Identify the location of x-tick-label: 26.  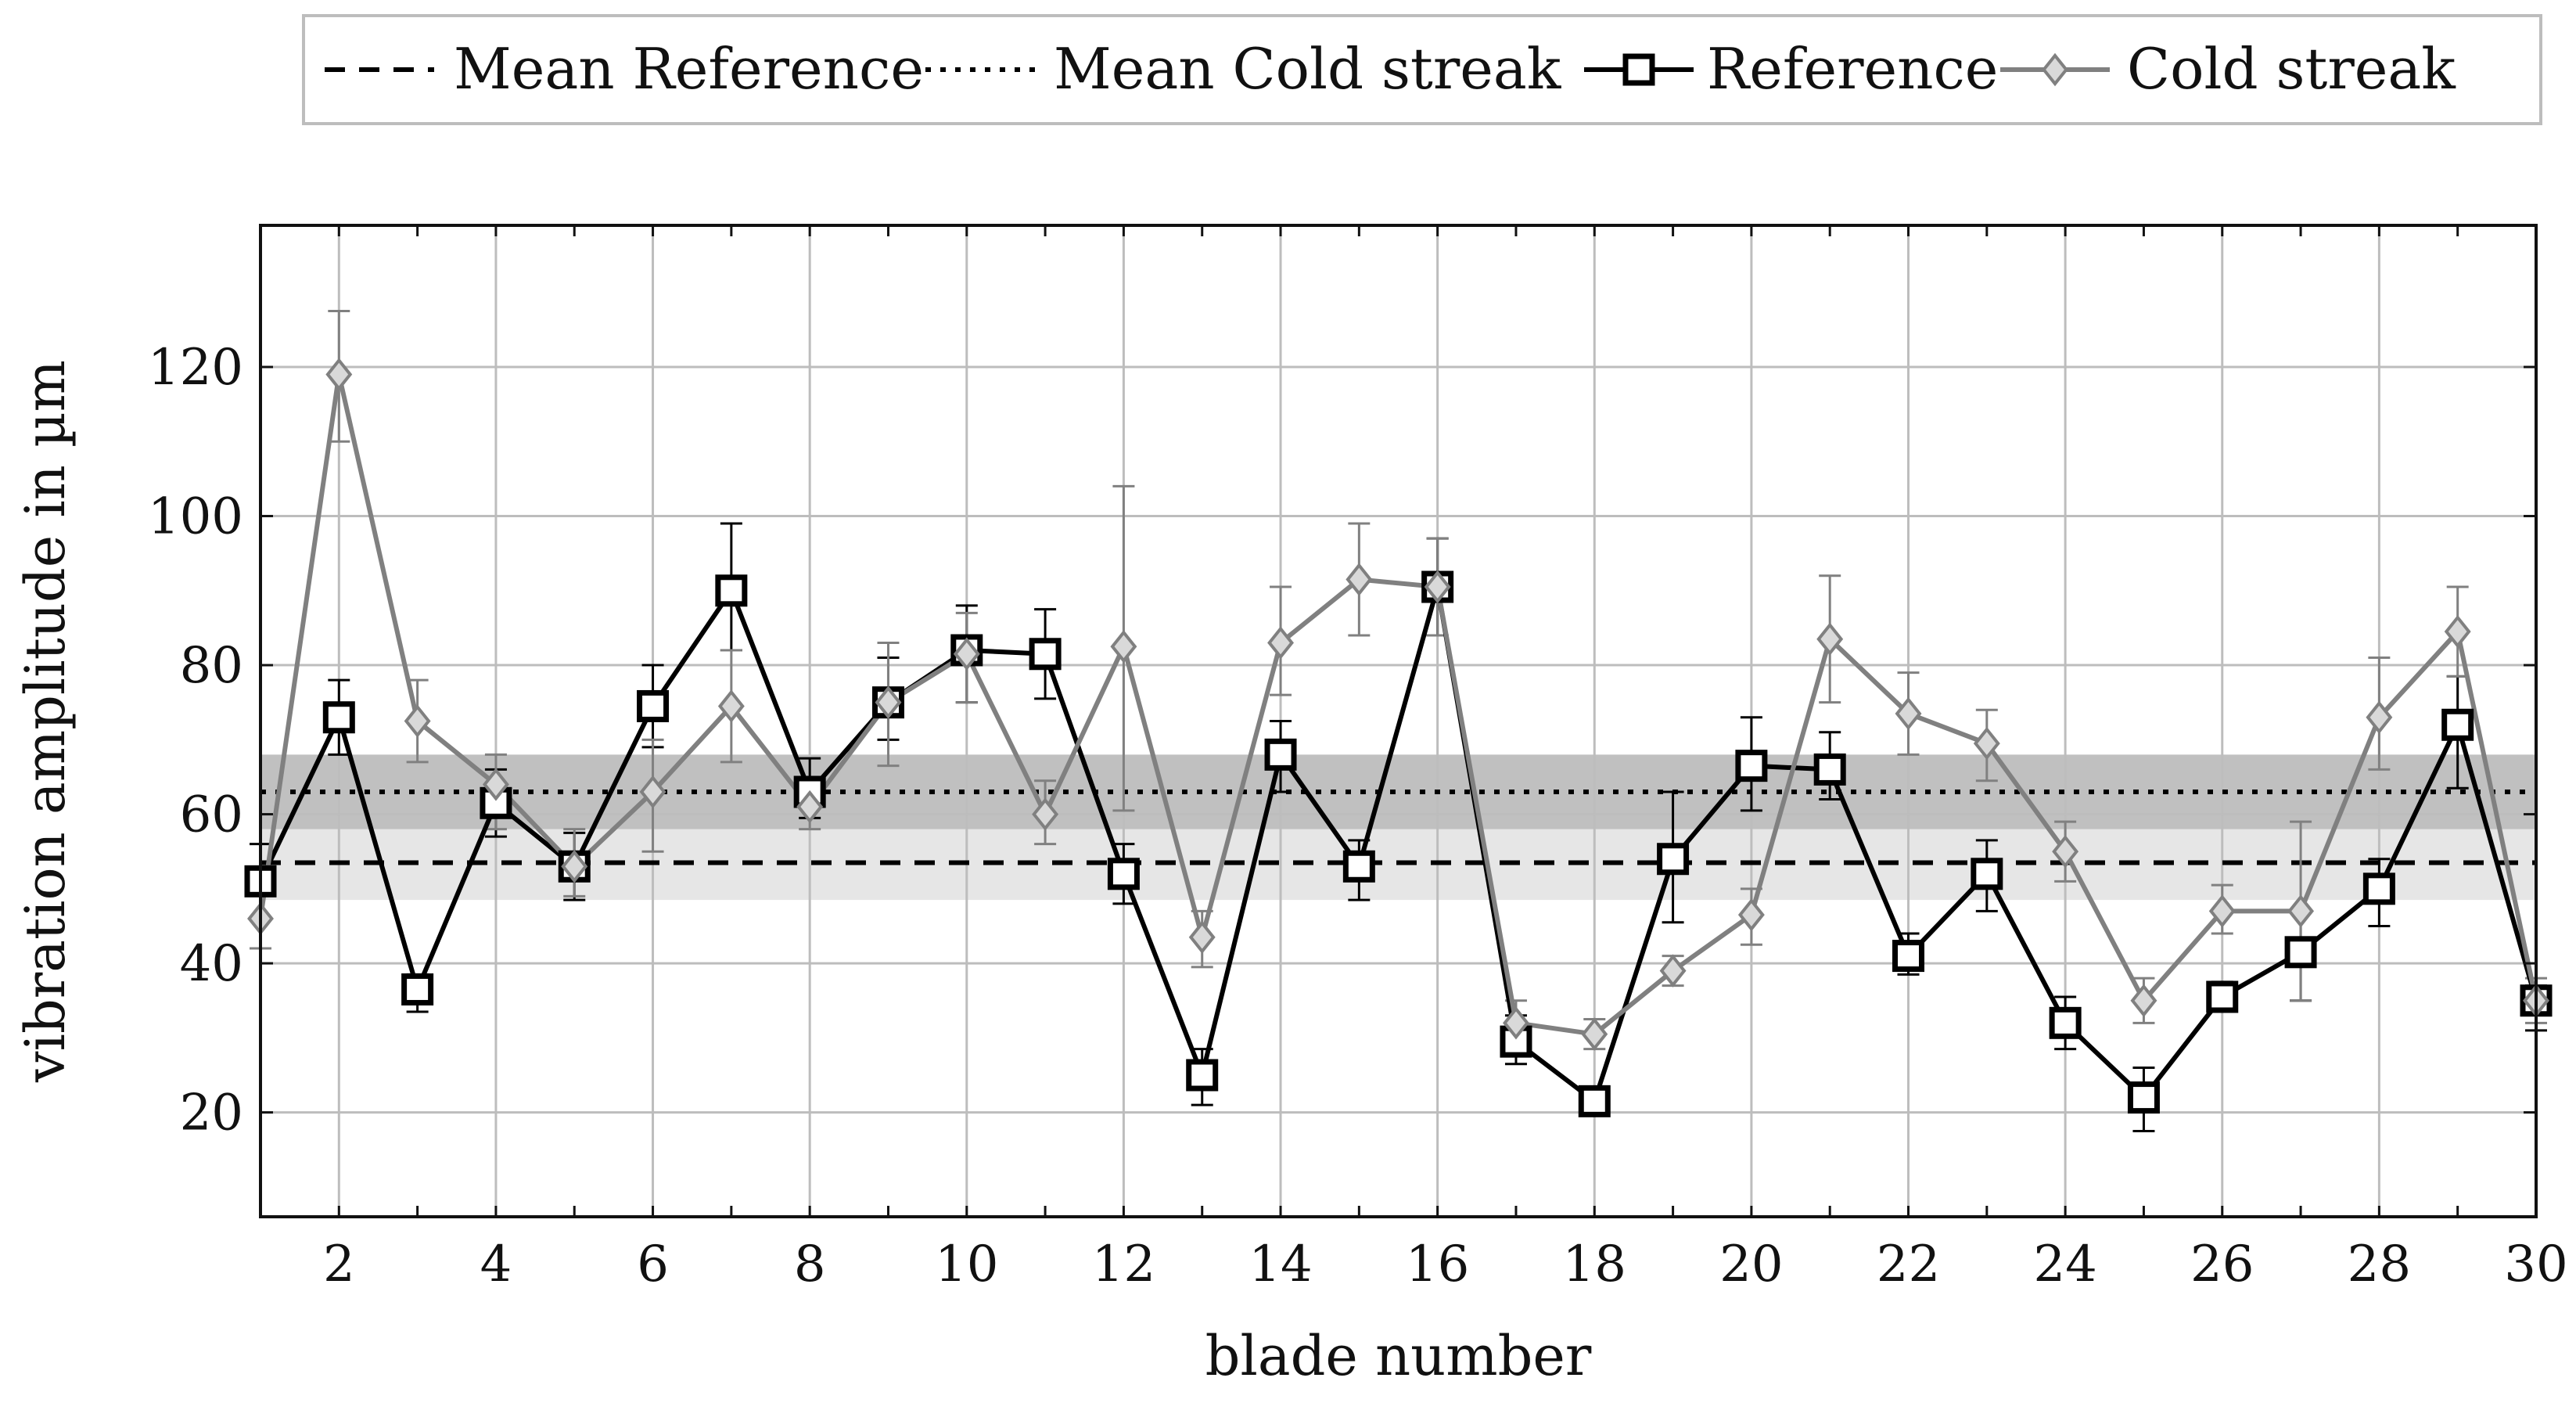
(2222, 1264).